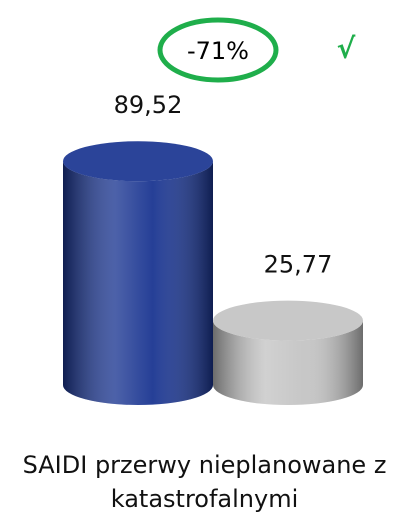  I want to click on value-label: 25,77, so click(298, 265).